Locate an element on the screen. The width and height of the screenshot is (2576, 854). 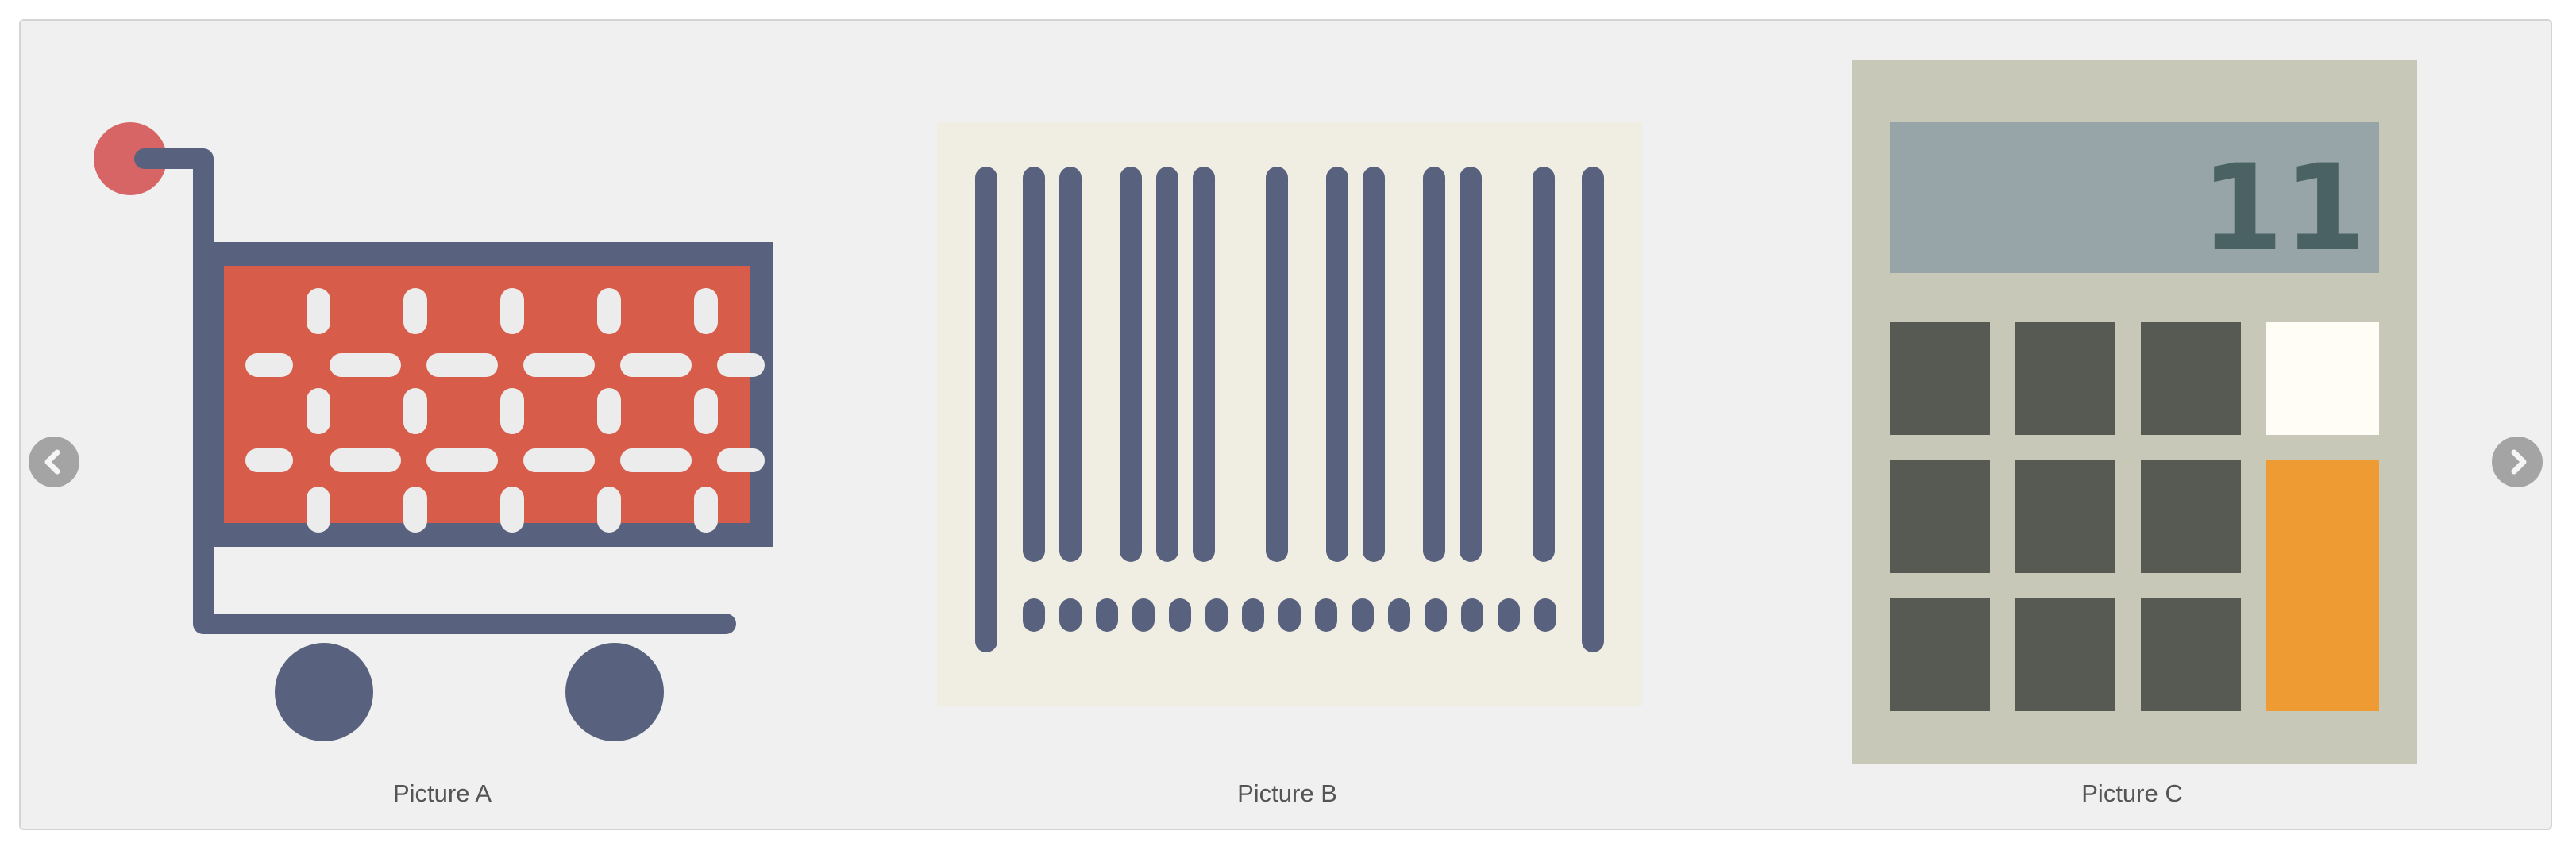
chevron-right-icon is located at coordinates (2519, 462).